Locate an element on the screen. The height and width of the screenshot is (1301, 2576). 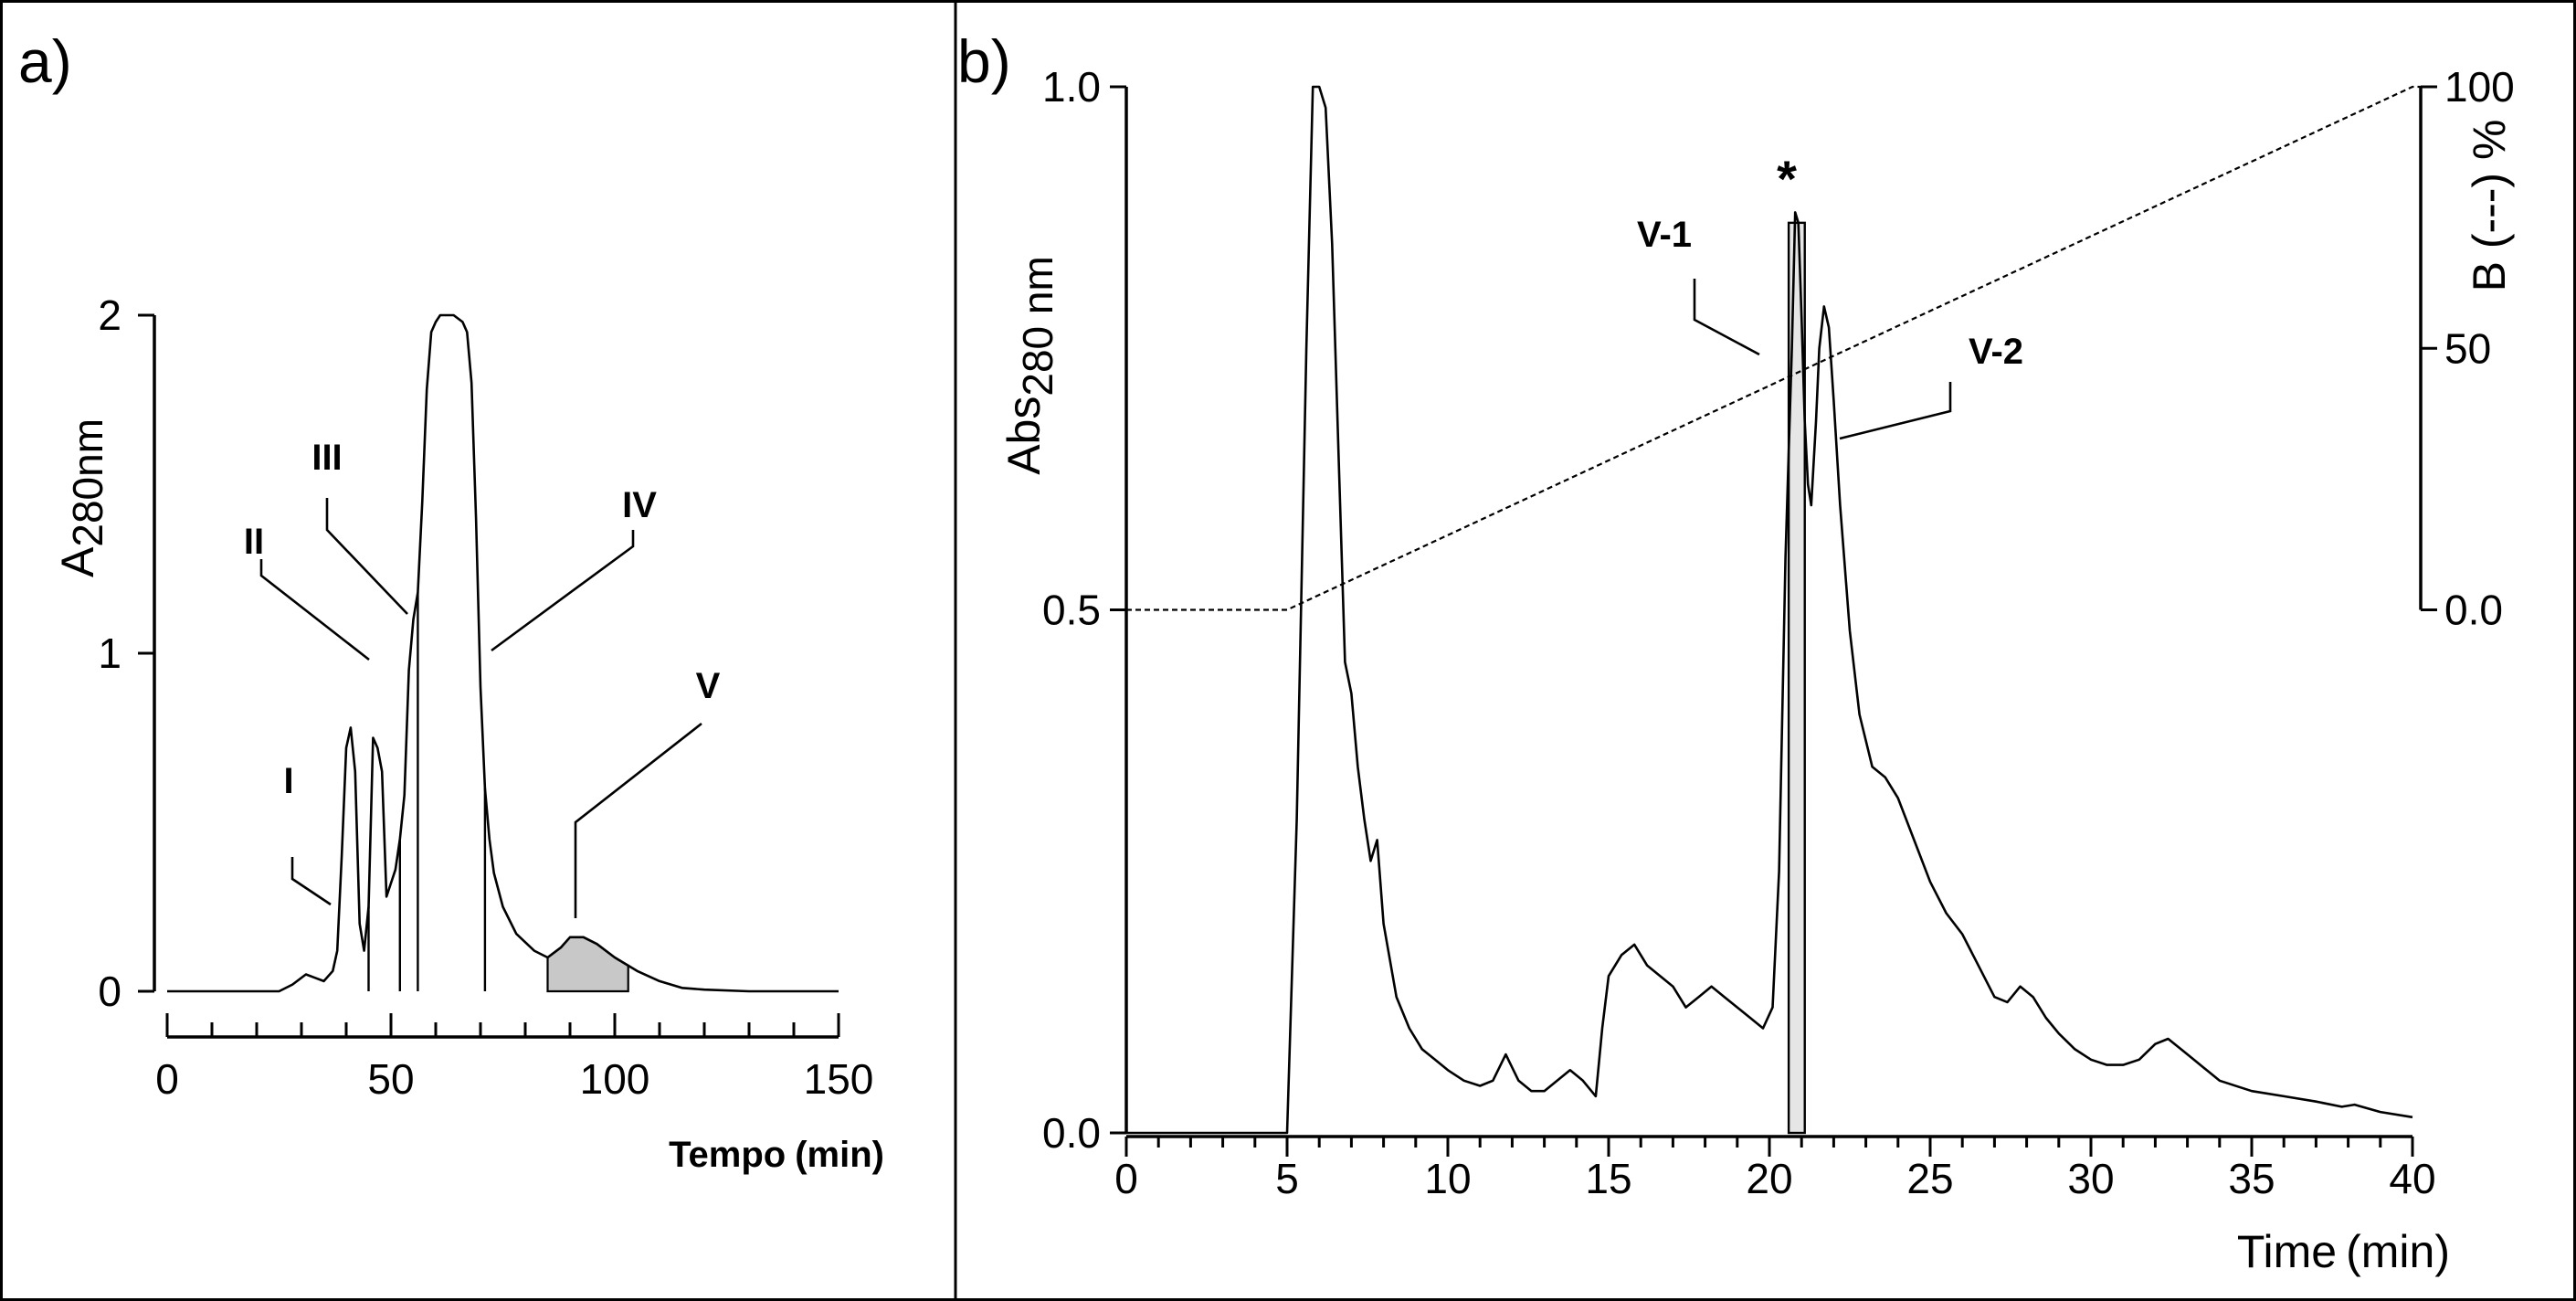
v1-leader is located at coordinates (1726, 317).